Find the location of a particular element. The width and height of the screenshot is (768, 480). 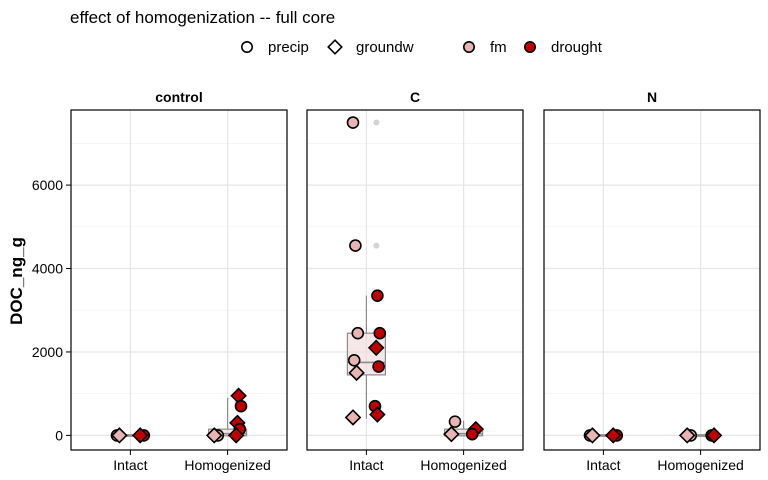

legend-key-precip is located at coordinates (247, 46).